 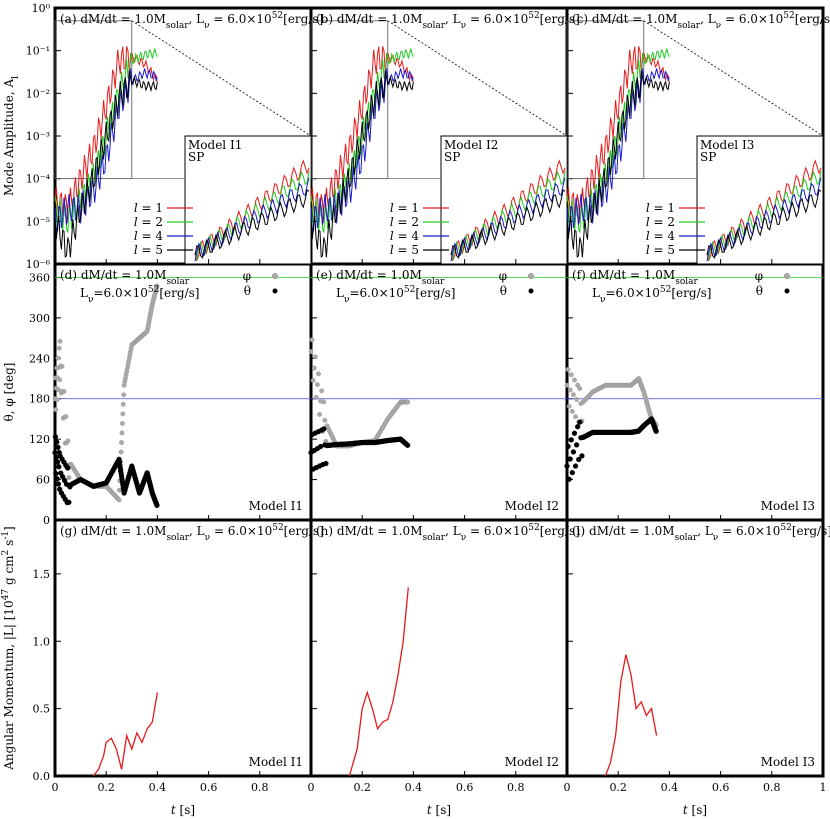 I want to click on y-axis-label-mid: θ, φ [deg], so click(x=9, y=392).